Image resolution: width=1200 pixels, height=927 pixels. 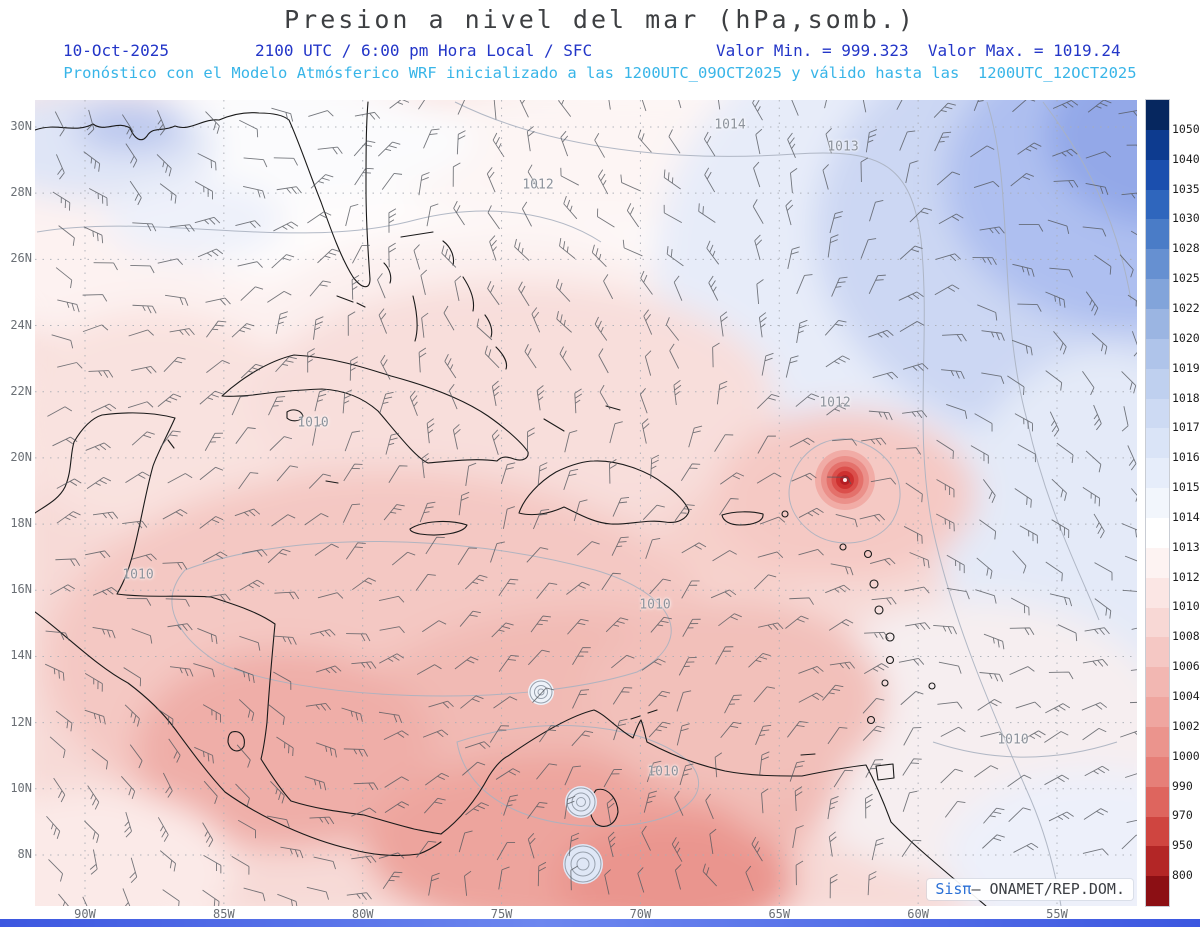 What do you see at coordinates (565, 781) in the screenshot?
I see `local-low-rings` at bounding box center [565, 781].